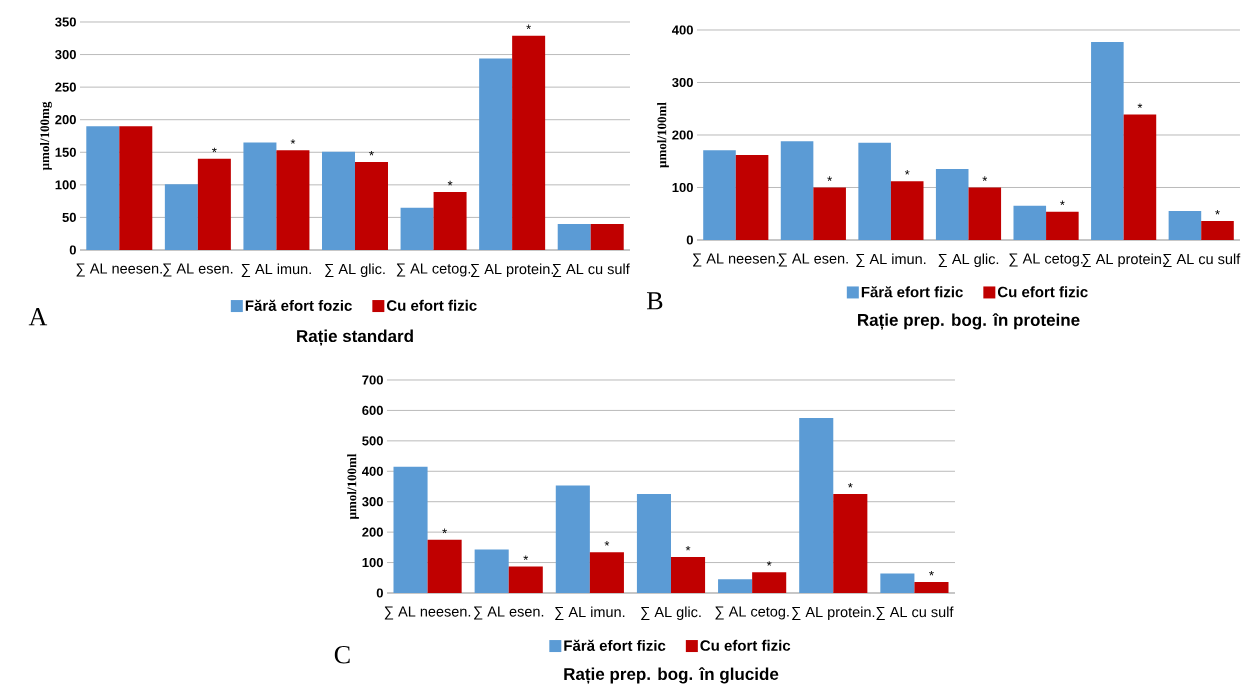 Image resolution: width=1243 pixels, height=693 pixels. What do you see at coordinates (372, 410) in the screenshot?
I see `y-tick-label: 600` at bounding box center [372, 410].